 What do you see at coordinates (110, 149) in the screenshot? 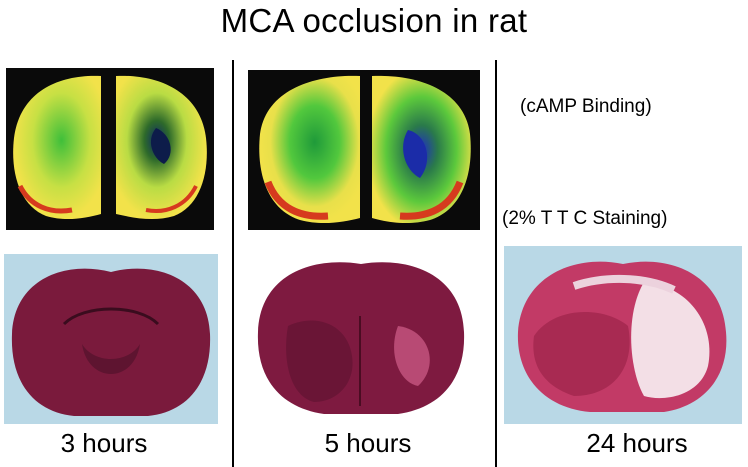
I see `autoradiograph-3h` at bounding box center [110, 149].